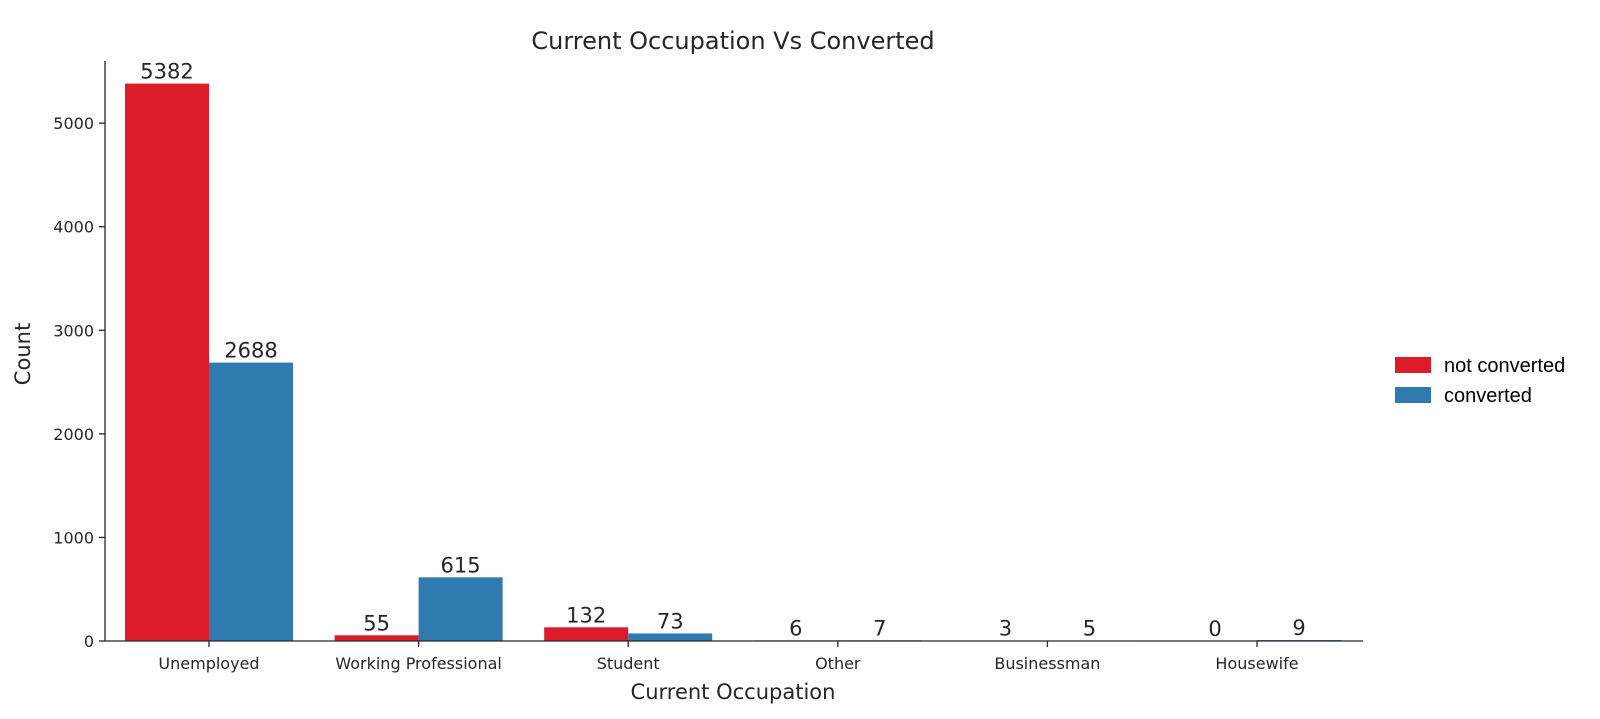  Describe the element at coordinates (732, 41) in the screenshot. I see `chart-title: Current Occupation Vs Converted` at that location.